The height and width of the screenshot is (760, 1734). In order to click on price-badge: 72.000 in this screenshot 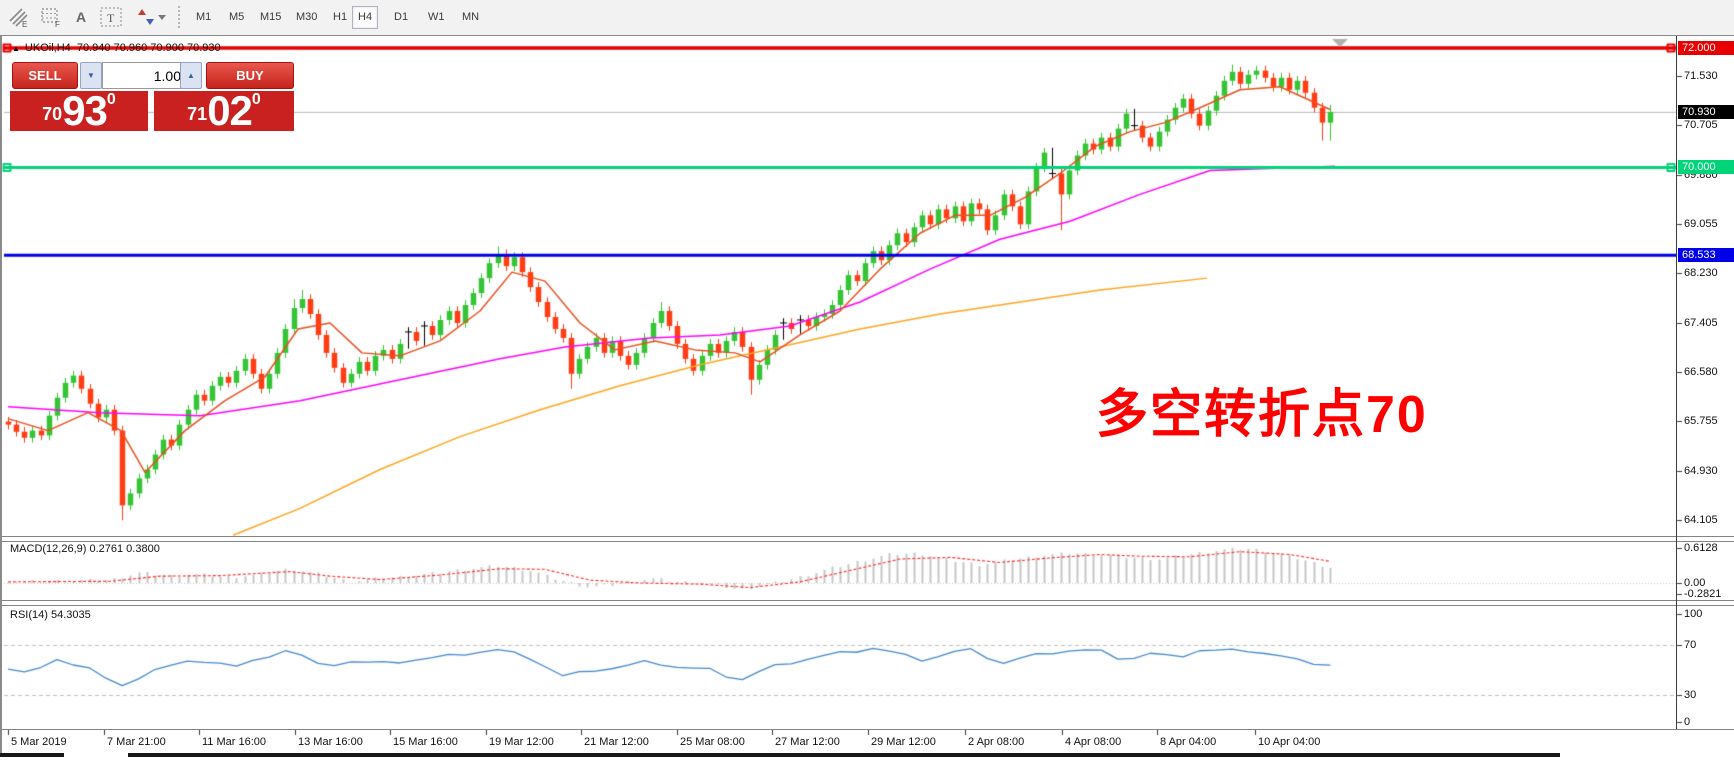, I will do `click(1706, 47)`.